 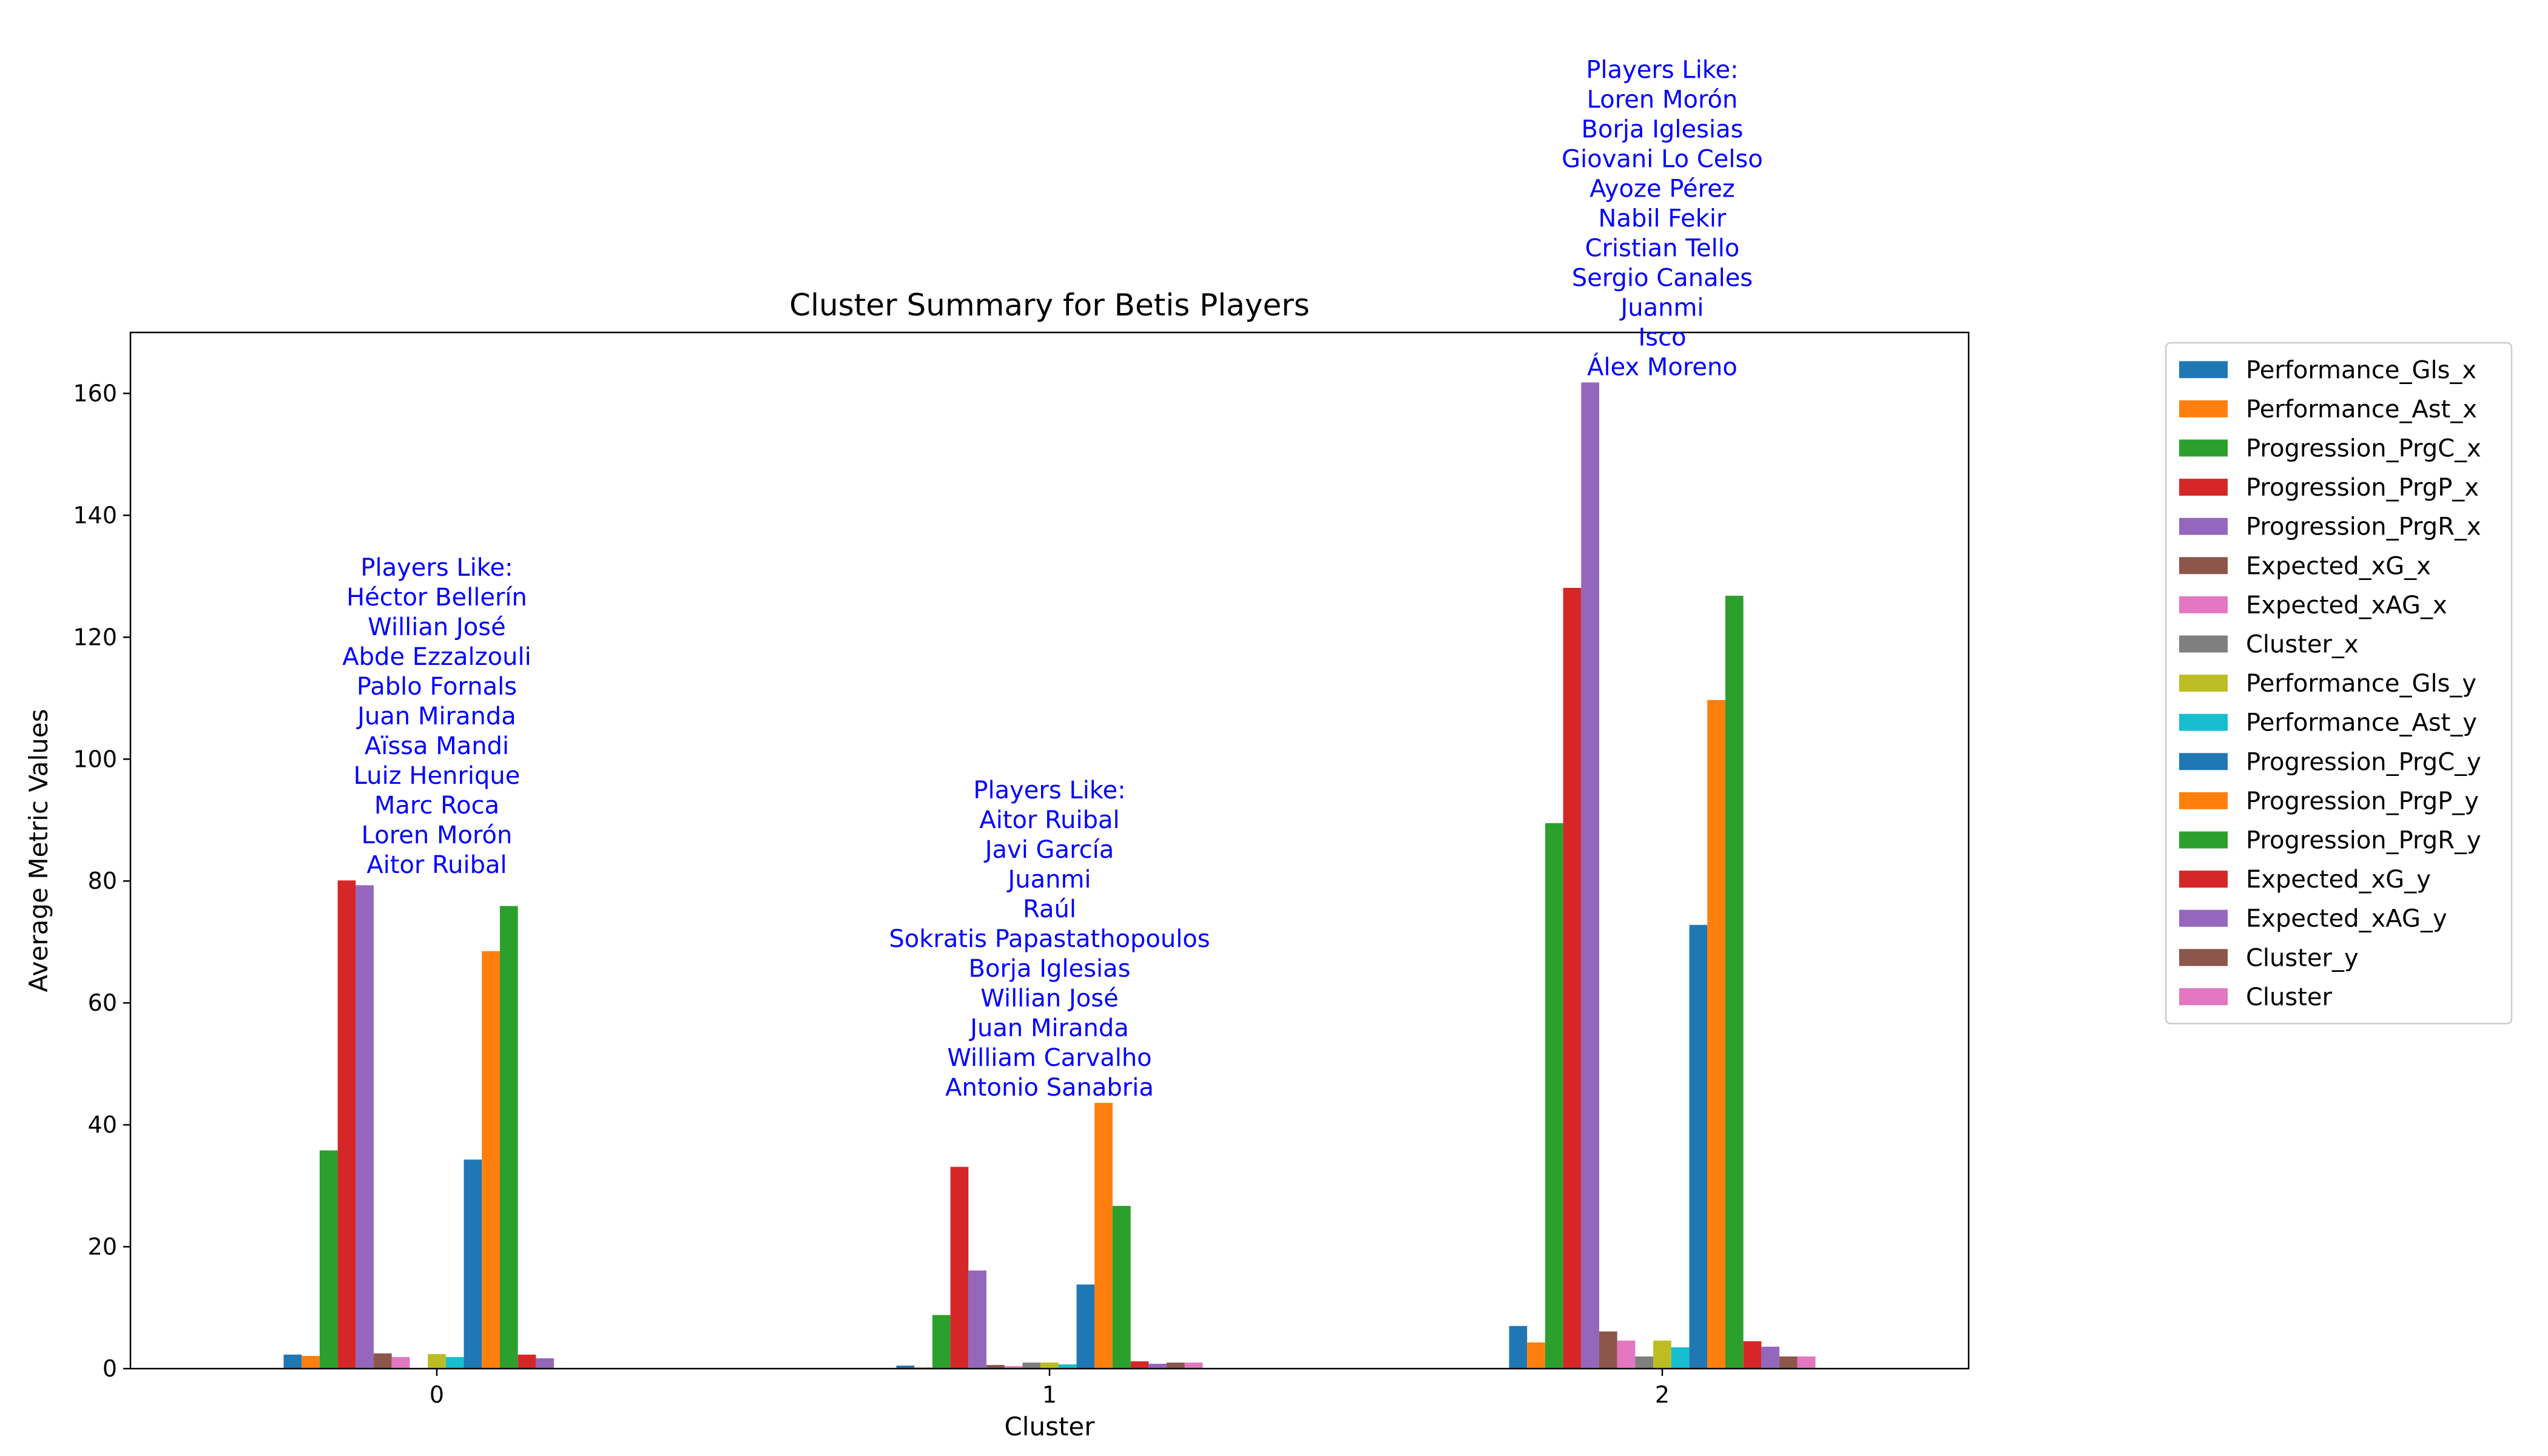 I want to click on y-axis: 0 20 40 60 80 100 120 140 160, so click(x=101, y=881).